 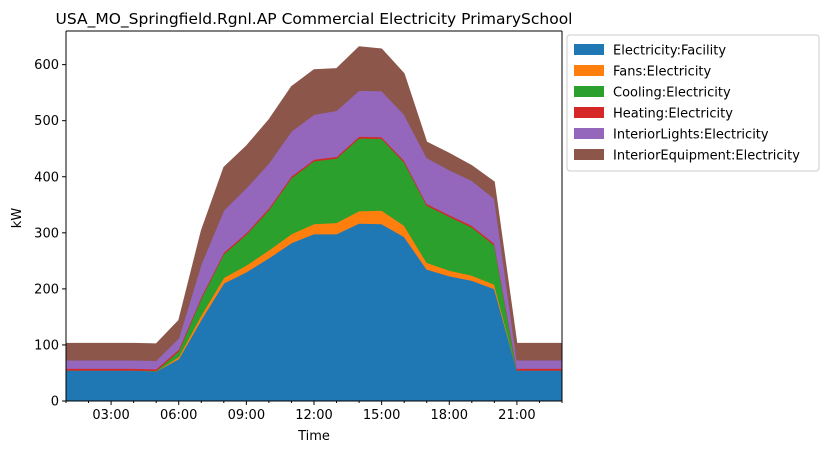 What do you see at coordinates (313, 415) in the screenshot?
I see `x-tick-label: 12:00` at bounding box center [313, 415].